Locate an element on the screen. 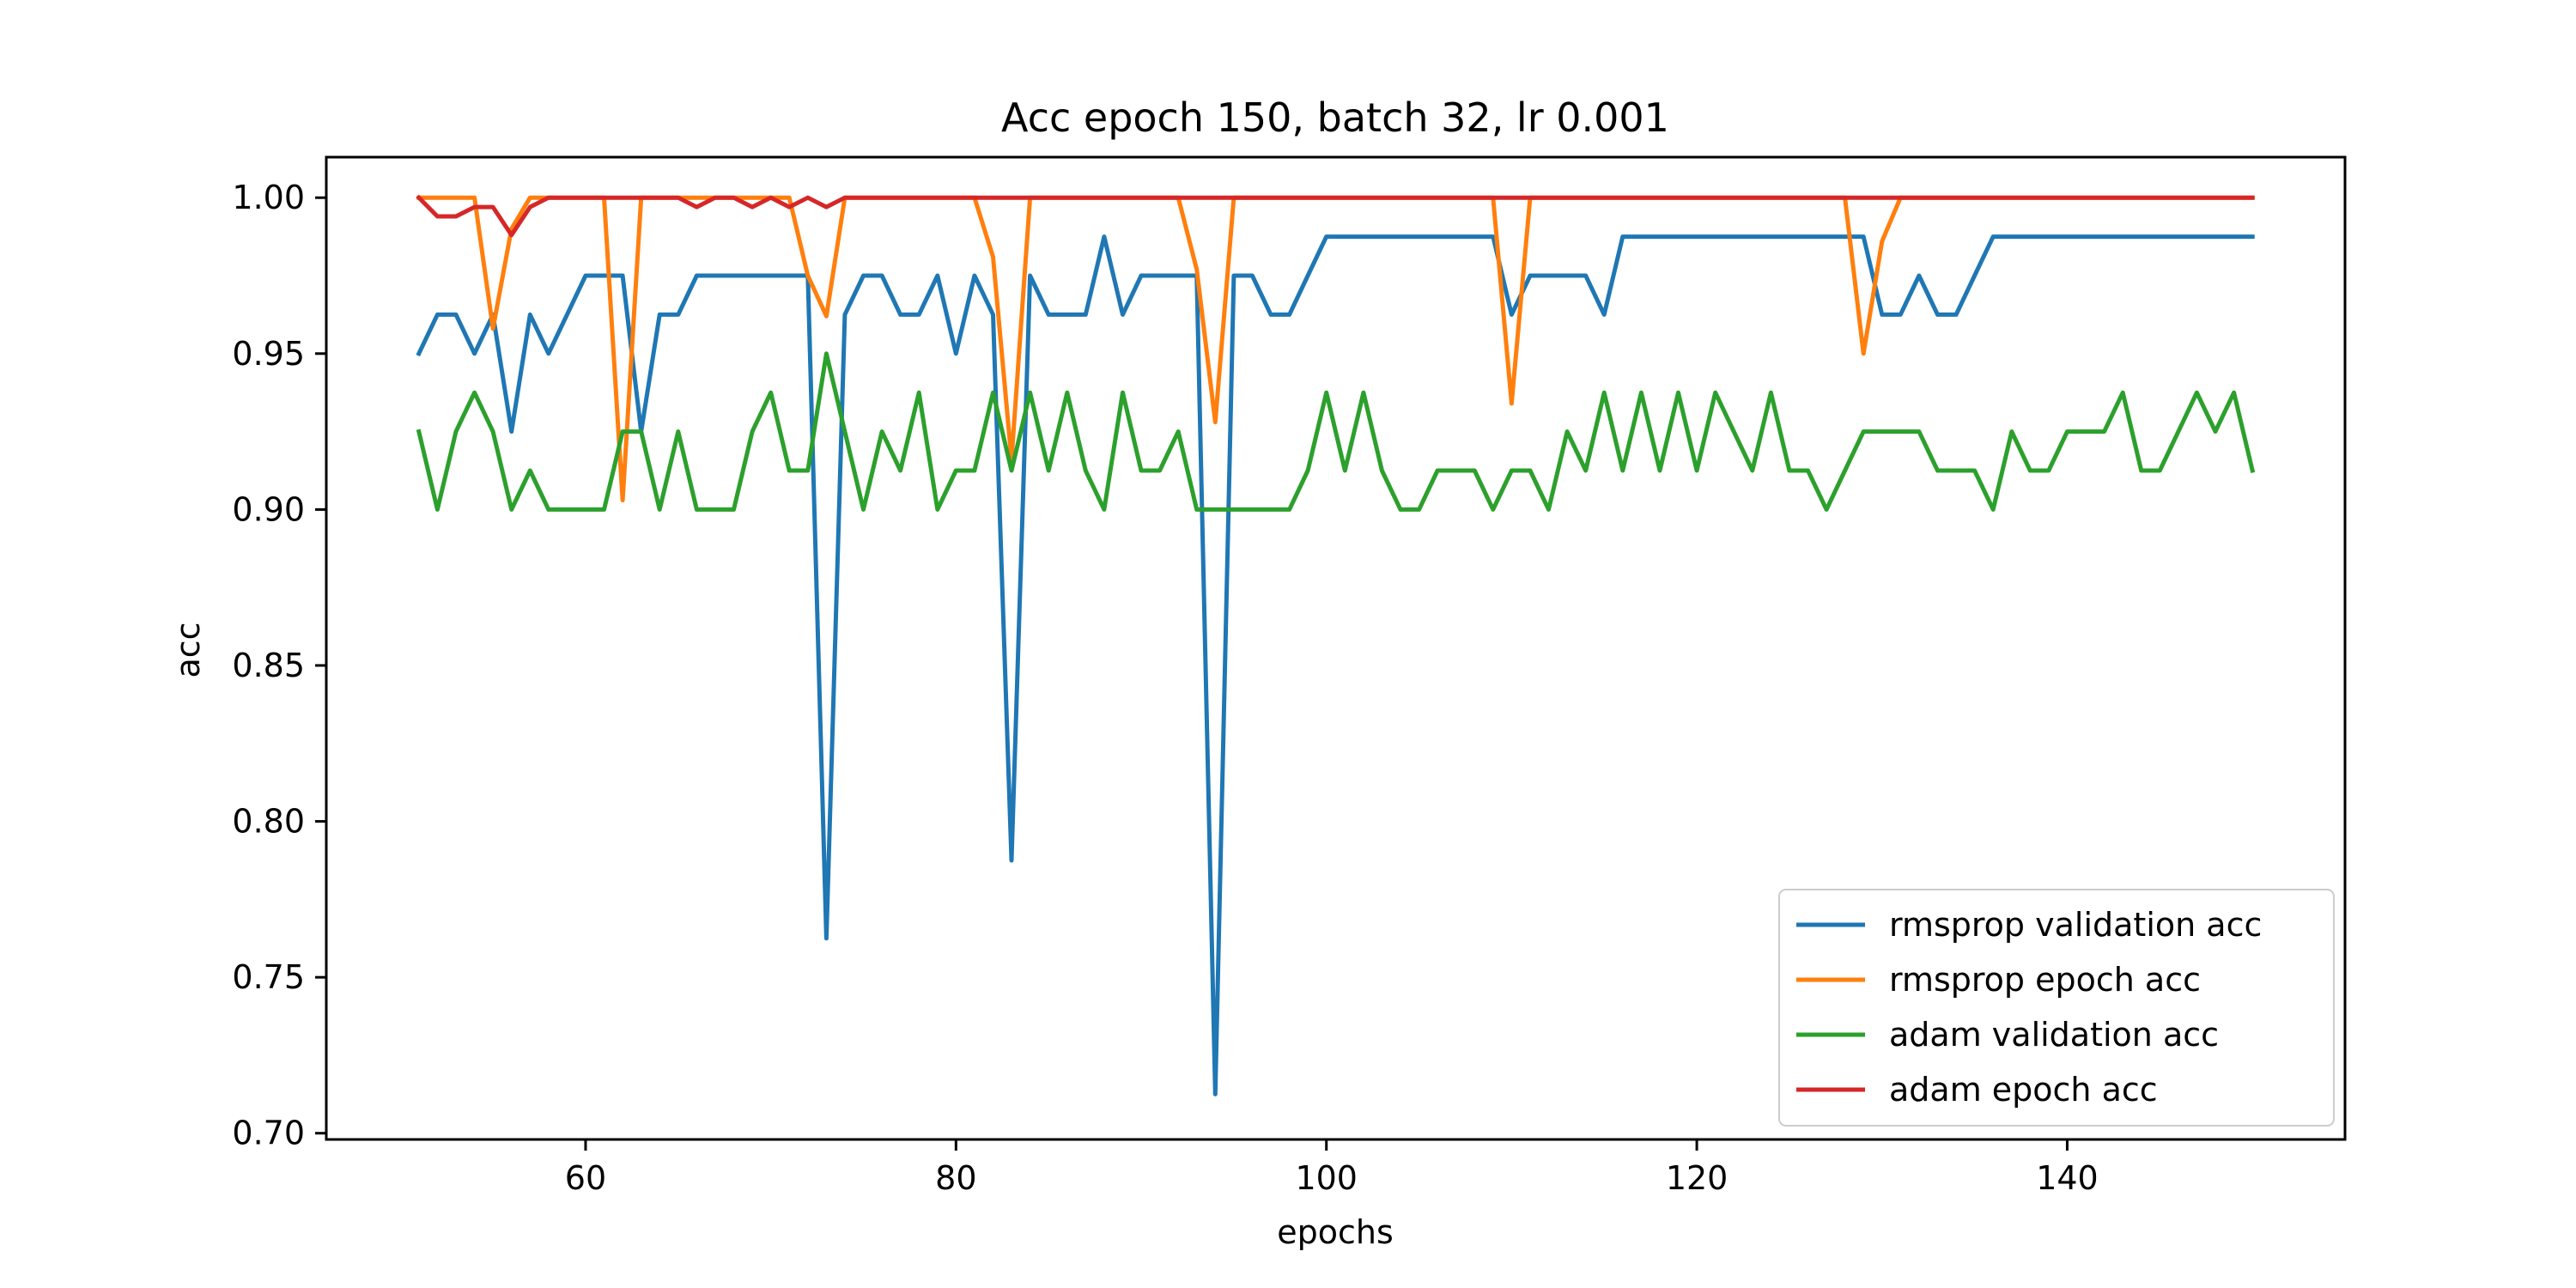 This screenshot has height=1288, width=2576. y-axis: 0.70 0.75 0.80 0.85 0.90 0.95 1.00 is located at coordinates (279, 665).